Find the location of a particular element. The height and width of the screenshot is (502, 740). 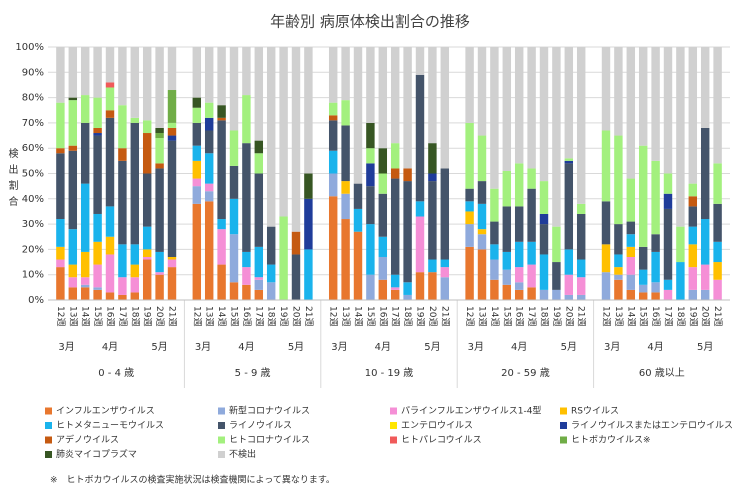

x-tick-label: 18週 is located at coordinates (134, 316).